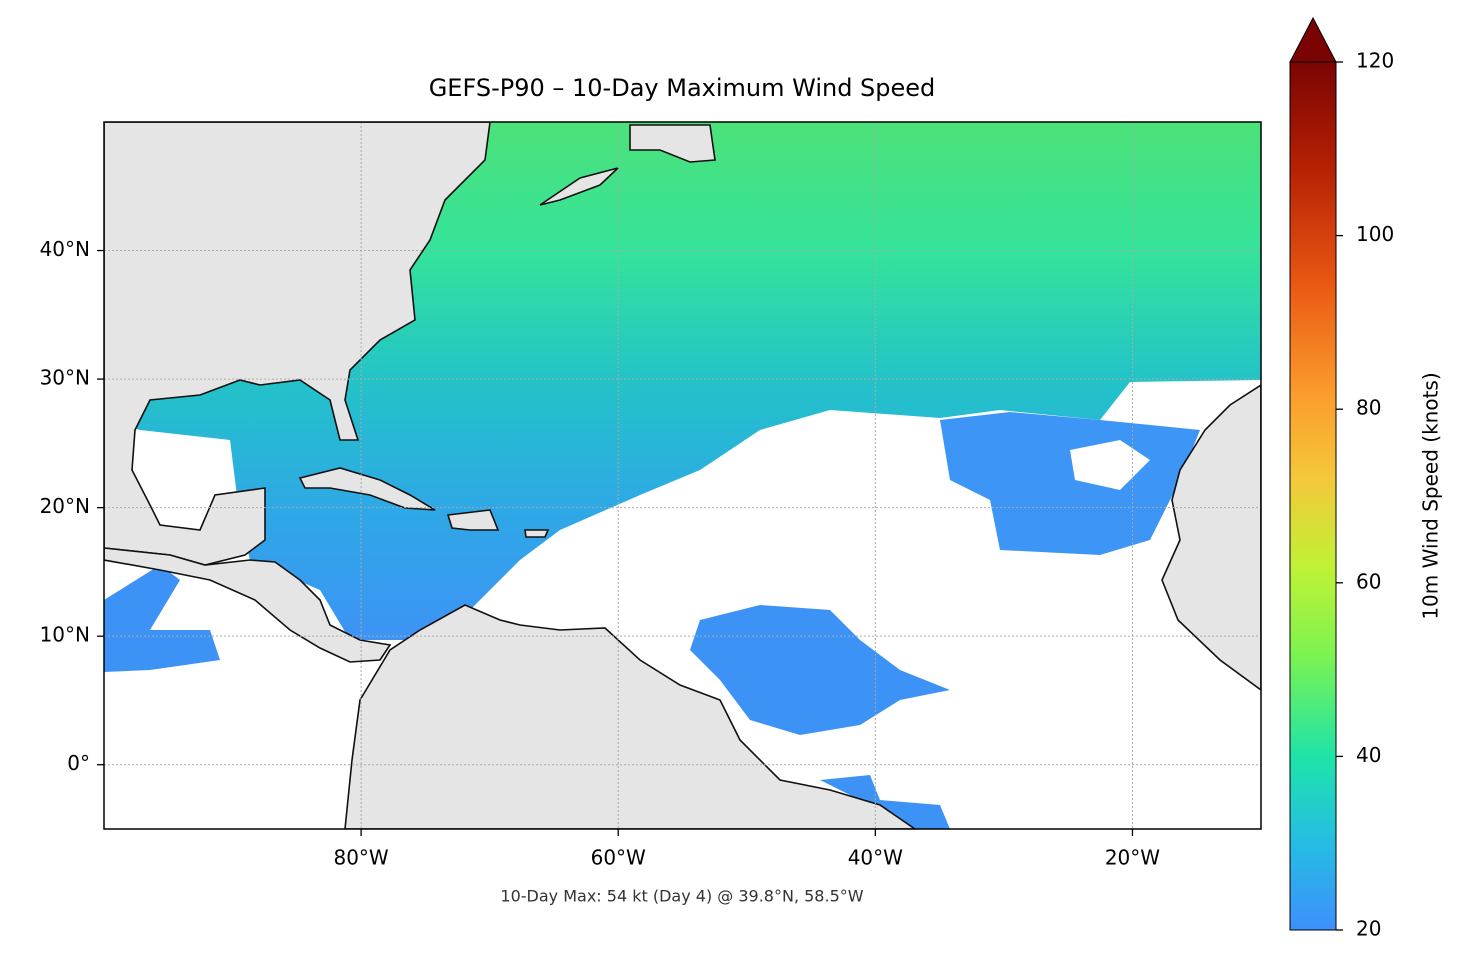  I want to click on colorbar, so click(1313, 496).